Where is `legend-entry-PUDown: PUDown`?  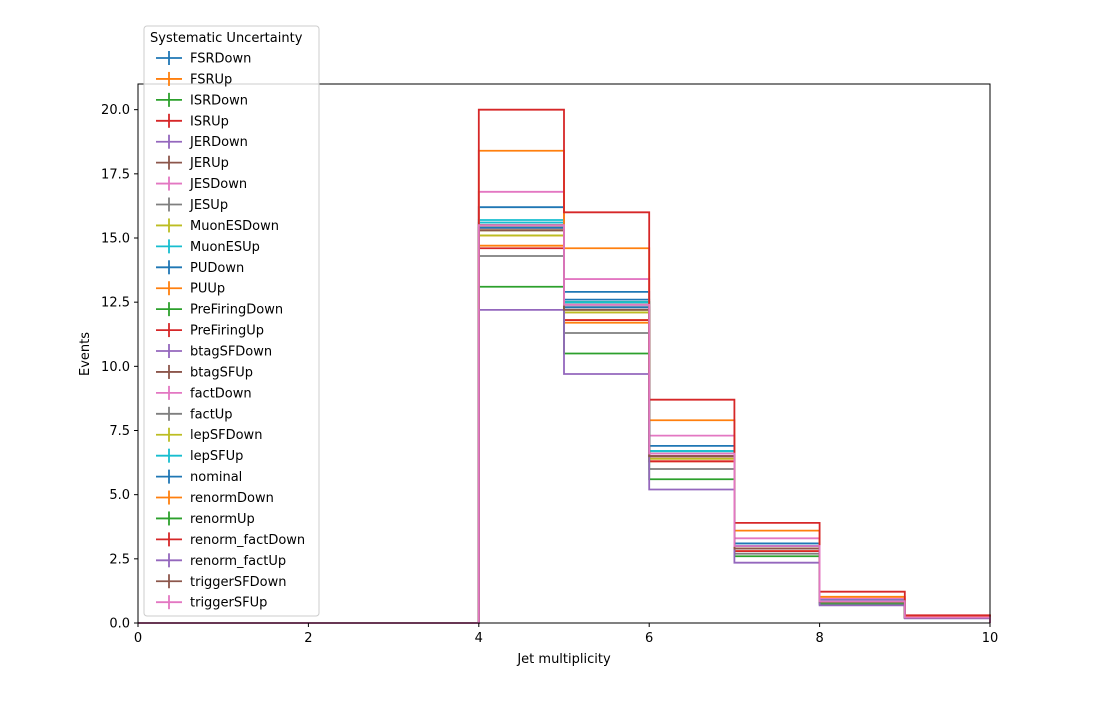
legend-entry-PUDown: PUDown is located at coordinates (200, 268).